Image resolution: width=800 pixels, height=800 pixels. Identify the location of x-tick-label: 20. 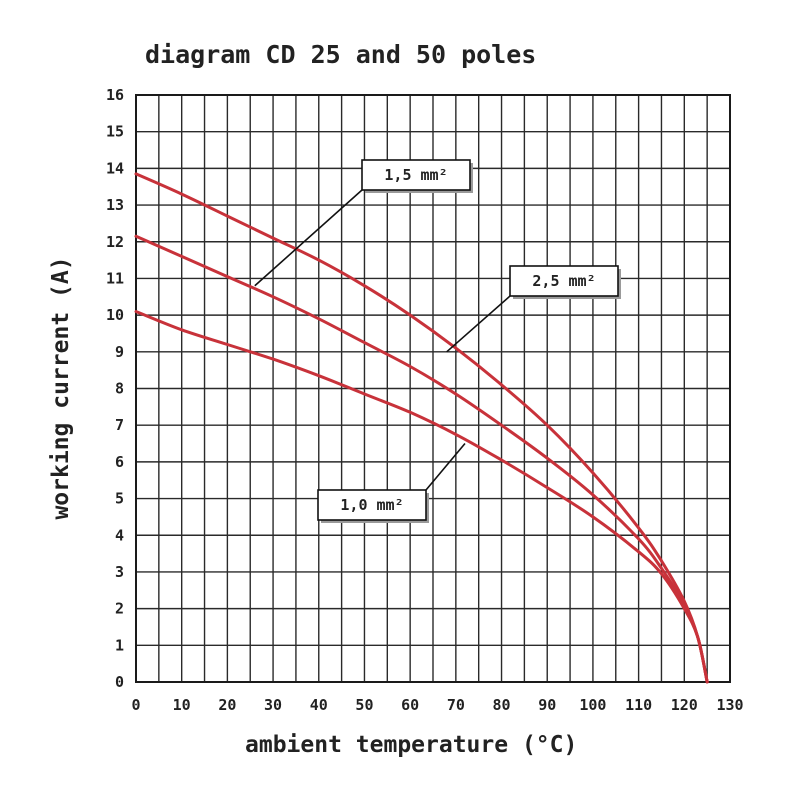
(227, 705).